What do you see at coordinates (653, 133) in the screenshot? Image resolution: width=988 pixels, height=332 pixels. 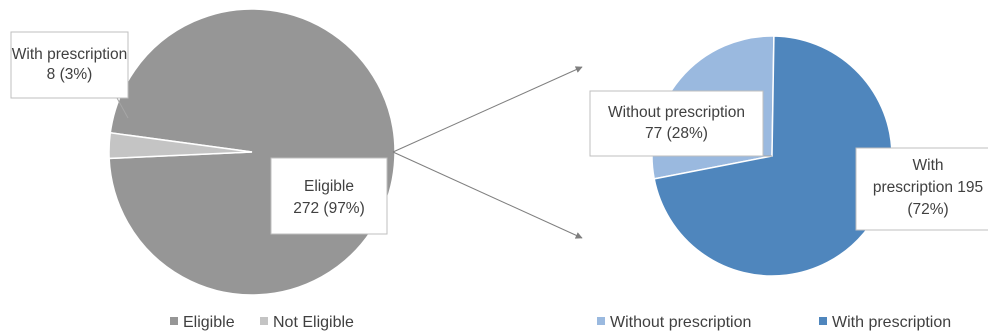 I see `data-label-without-prescription-count: 77` at bounding box center [653, 133].